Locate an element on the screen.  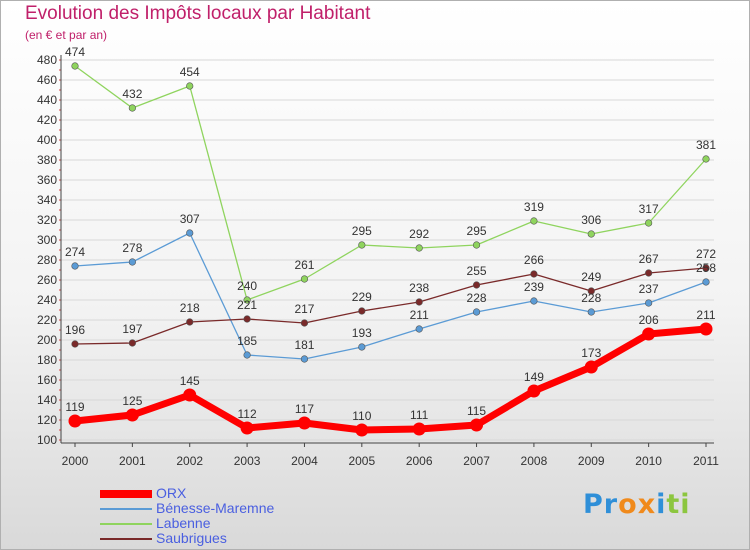
data-label-saubrigues: 218 is located at coordinates (190, 308).